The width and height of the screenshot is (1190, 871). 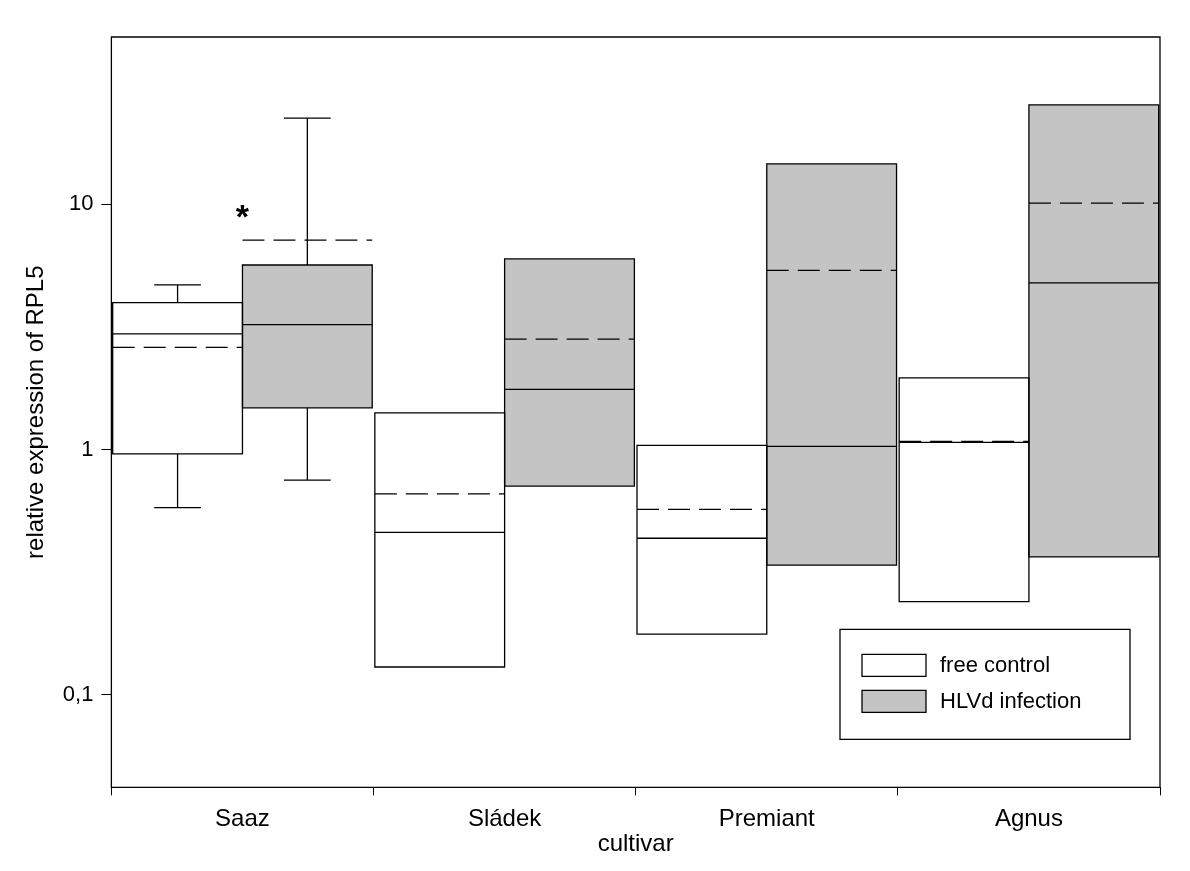 What do you see at coordinates (1028, 818) in the screenshot?
I see `x-tick-label: Agnus` at bounding box center [1028, 818].